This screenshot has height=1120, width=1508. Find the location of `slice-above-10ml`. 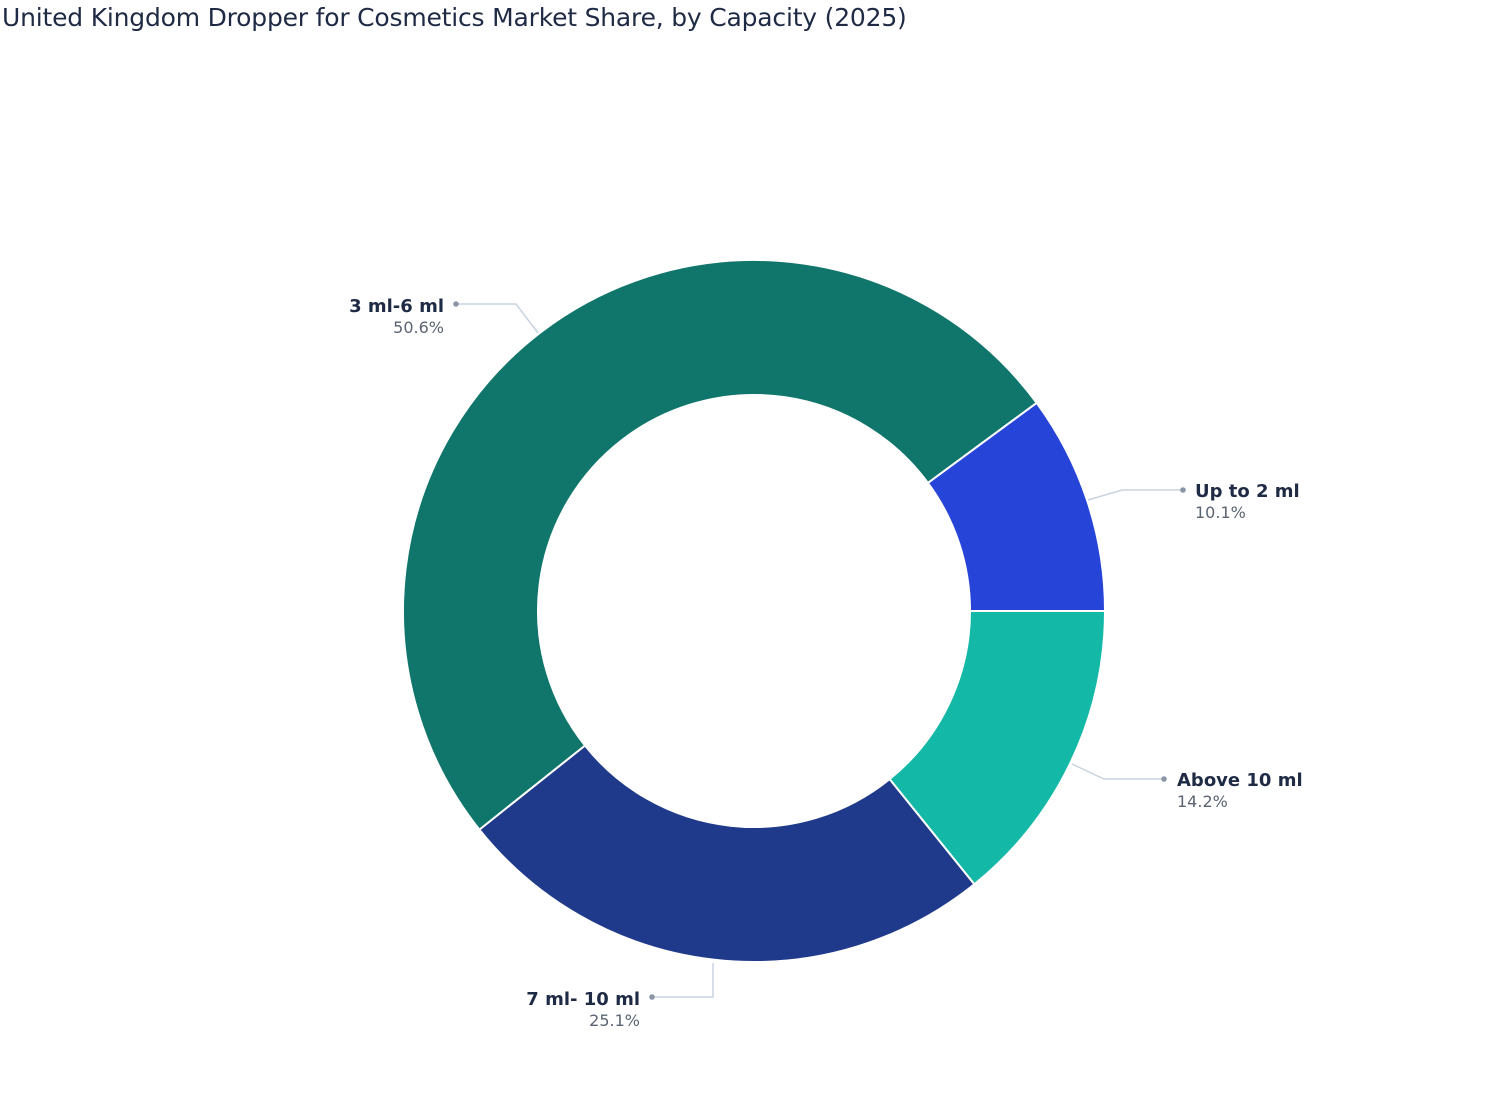

slice-above-10ml is located at coordinates (997, 748).